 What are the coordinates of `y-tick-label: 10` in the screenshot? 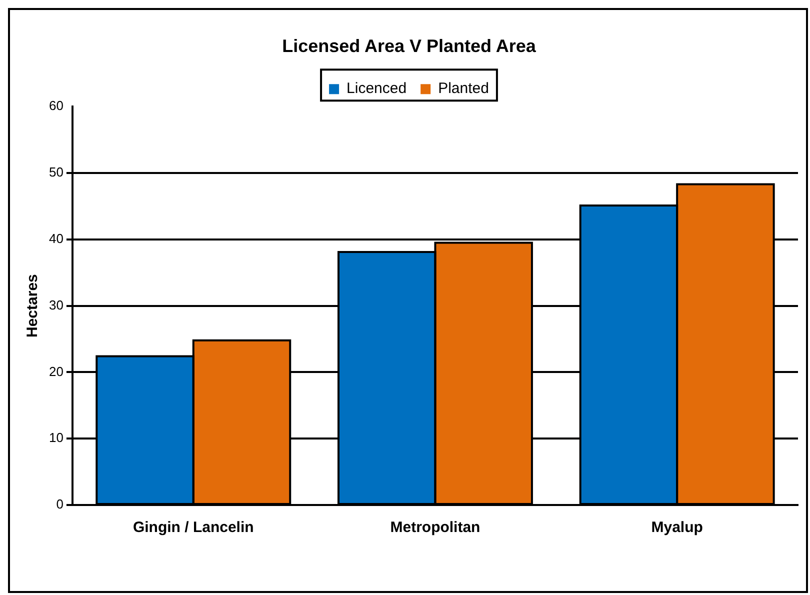 It's located at (56, 438).